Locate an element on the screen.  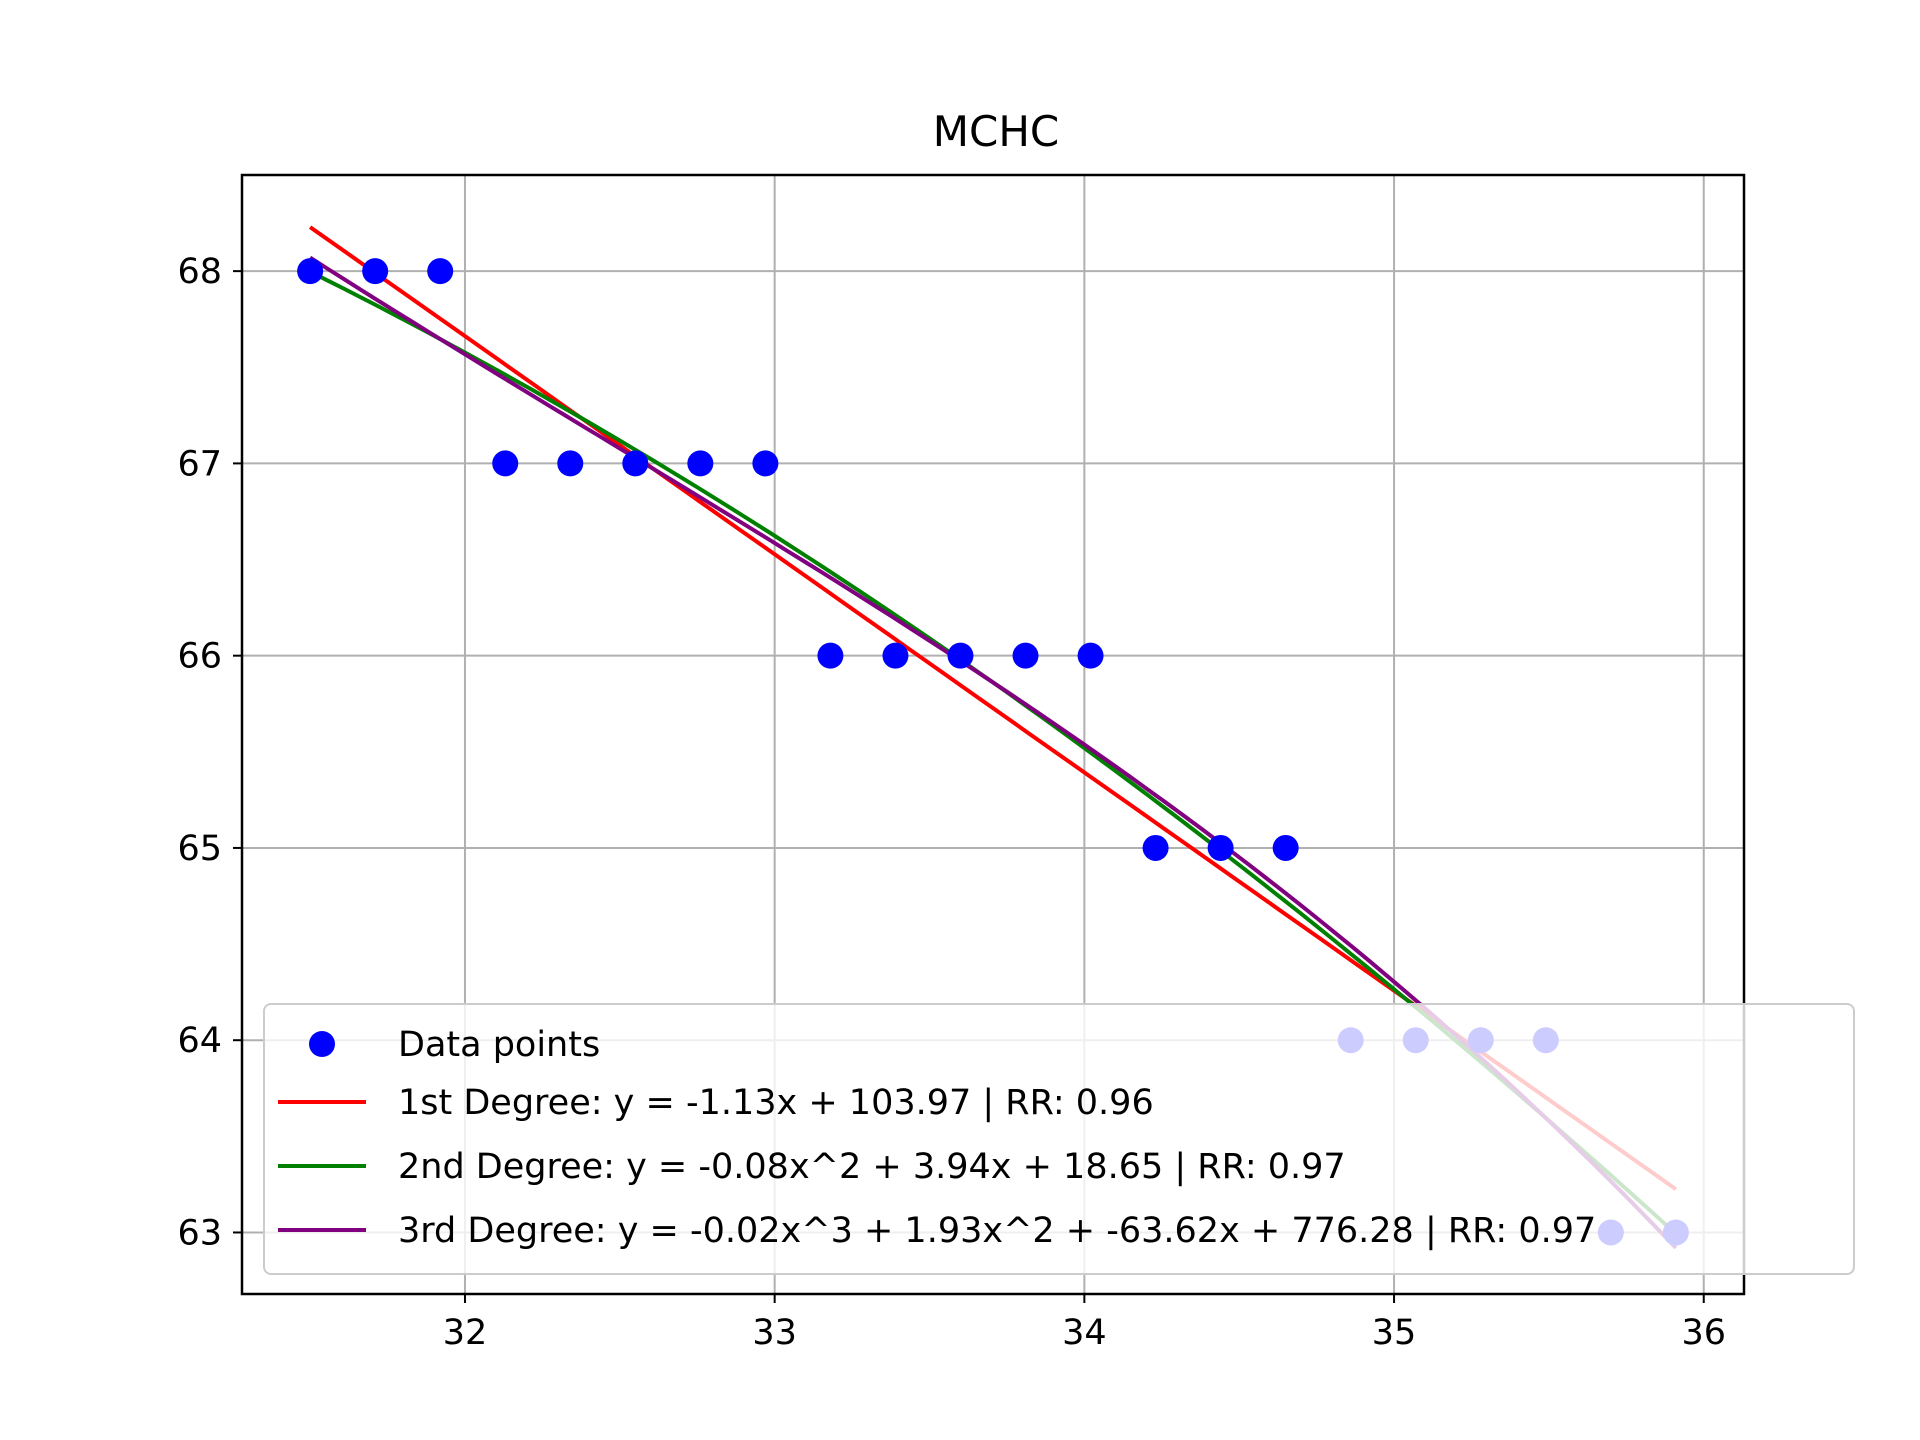
legend-label-data-points: Data points is located at coordinates (499, 1045).